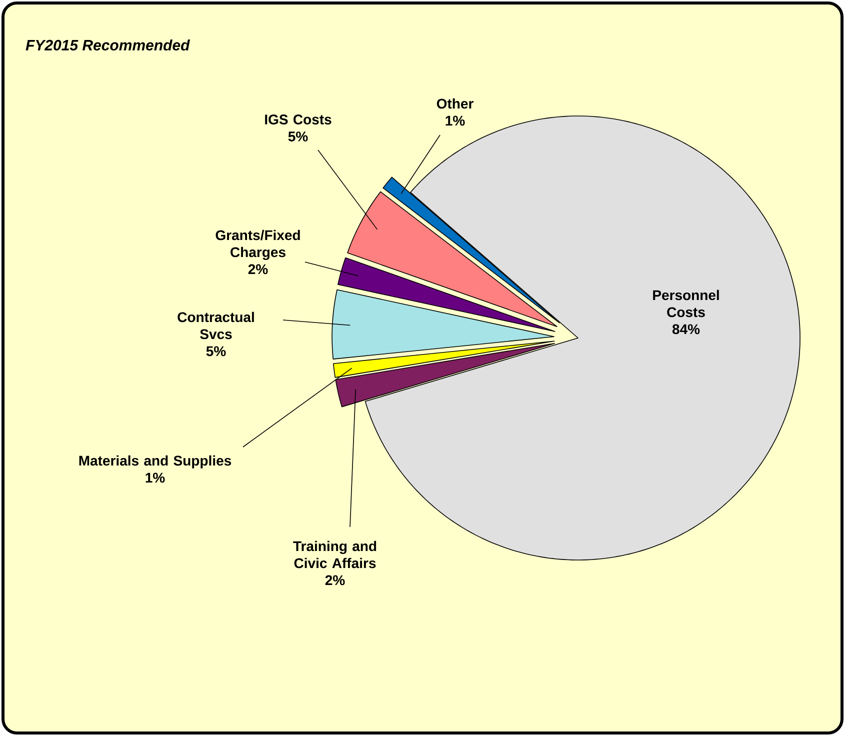 The image size is (845, 736). I want to click on legend-label: Contractual Svcs, so click(216, 326).